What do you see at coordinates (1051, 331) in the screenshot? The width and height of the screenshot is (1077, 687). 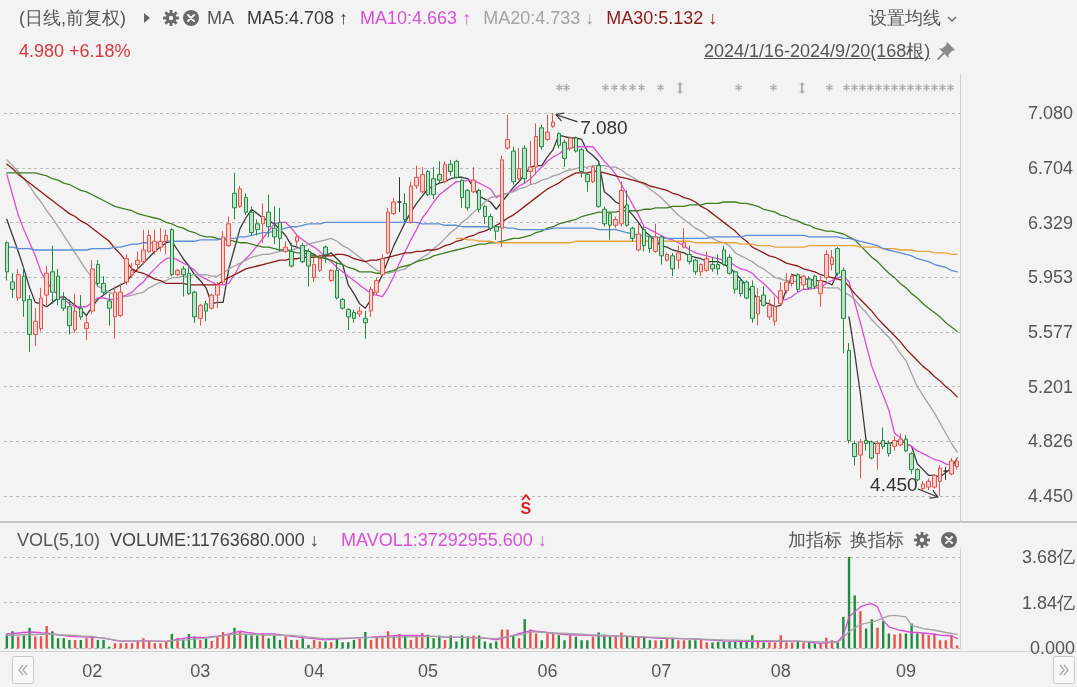 I see `y-tick-label: 5.577` at bounding box center [1051, 331].